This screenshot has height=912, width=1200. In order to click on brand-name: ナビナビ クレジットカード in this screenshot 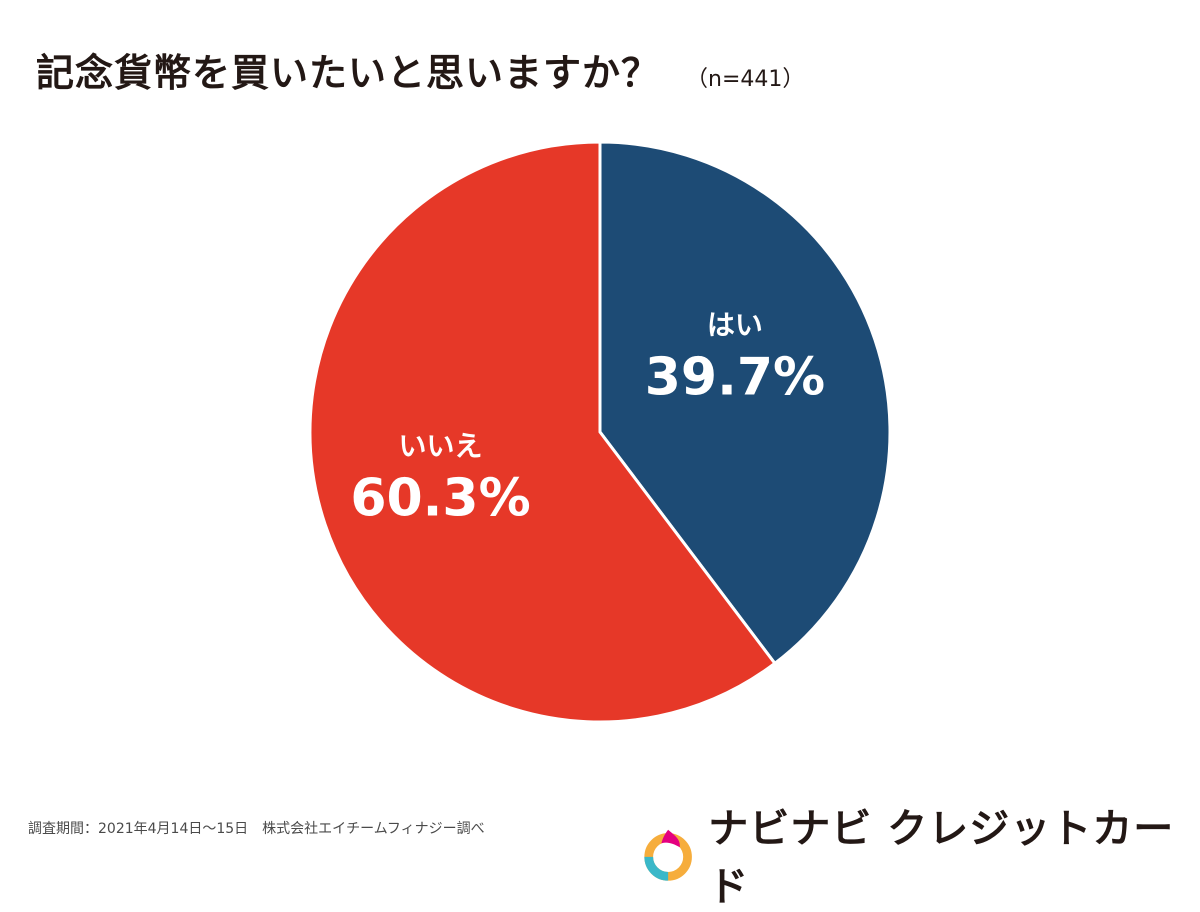, I will do `click(941, 858)`.